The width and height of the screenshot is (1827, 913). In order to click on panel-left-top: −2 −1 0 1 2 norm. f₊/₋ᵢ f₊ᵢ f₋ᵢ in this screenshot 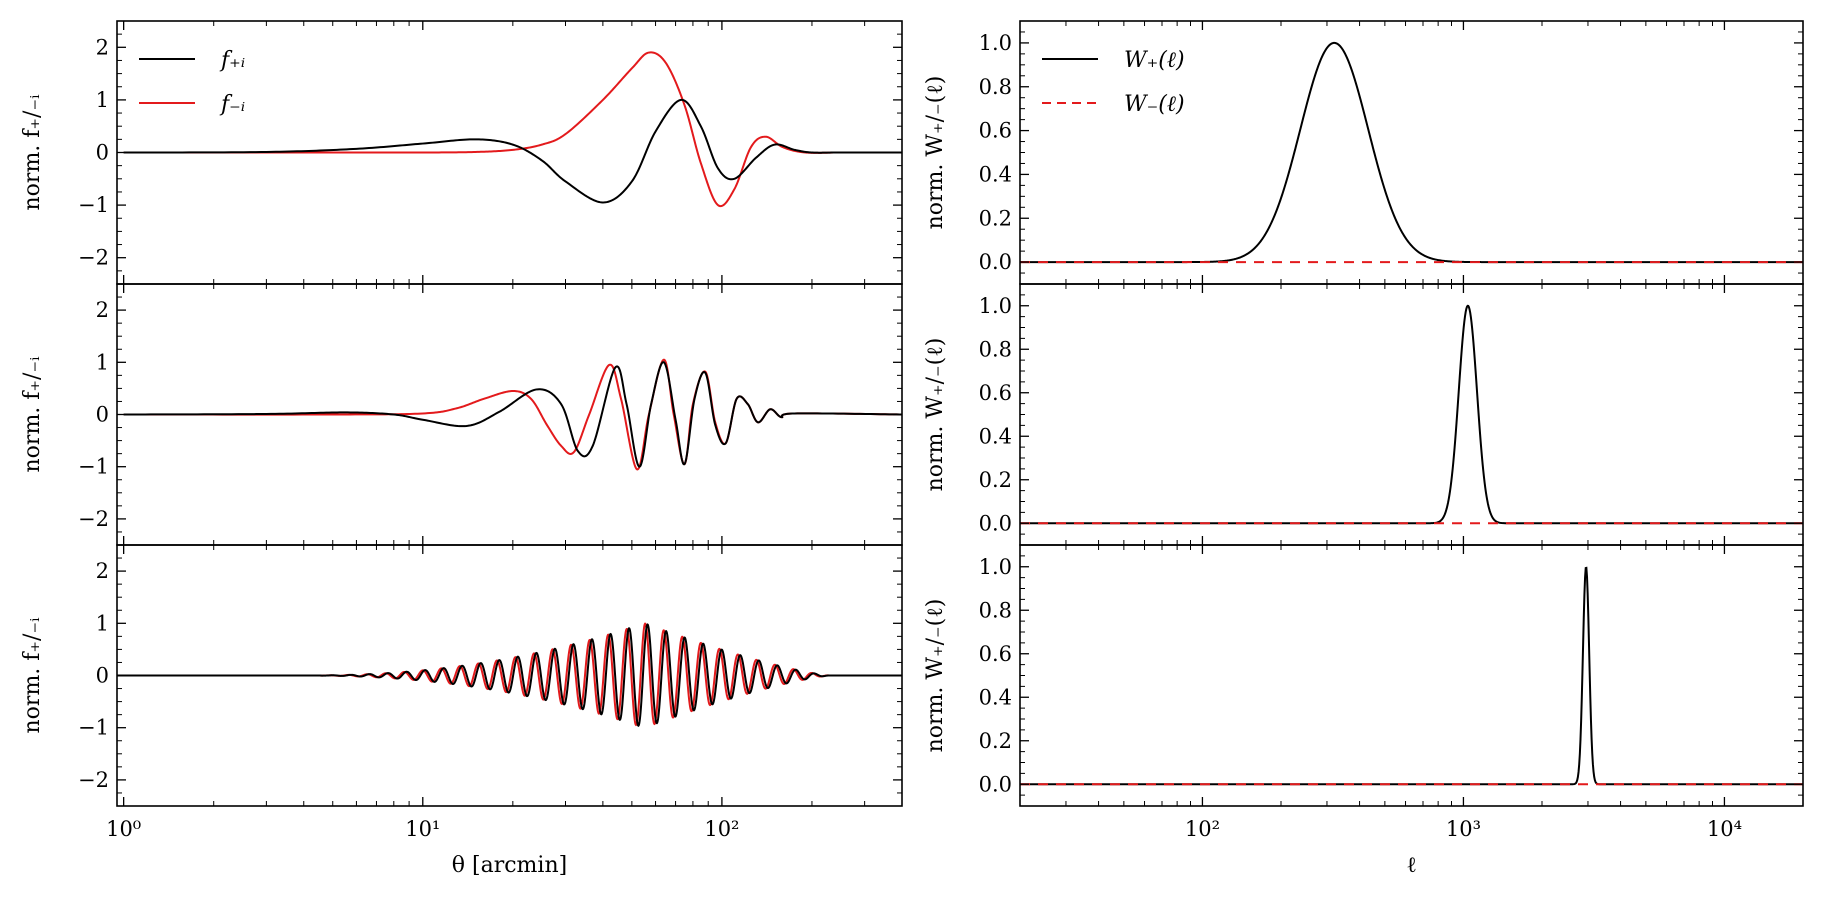, I will do `click(461, 152)`.